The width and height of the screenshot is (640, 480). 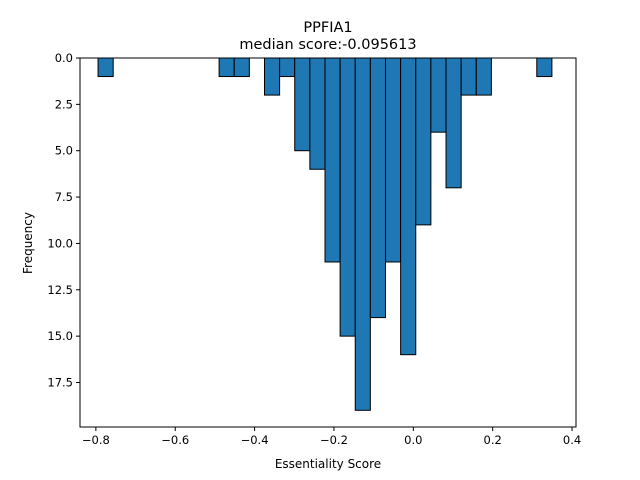 I want to click on y-tick-label: 10.0, so click(x=60, y=243).